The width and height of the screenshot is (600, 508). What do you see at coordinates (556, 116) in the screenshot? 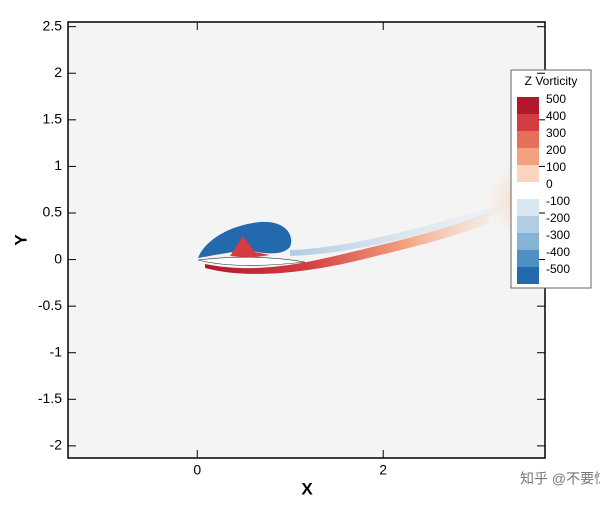
I see `colorbar-label: 400` at bounding box center [556, 116].